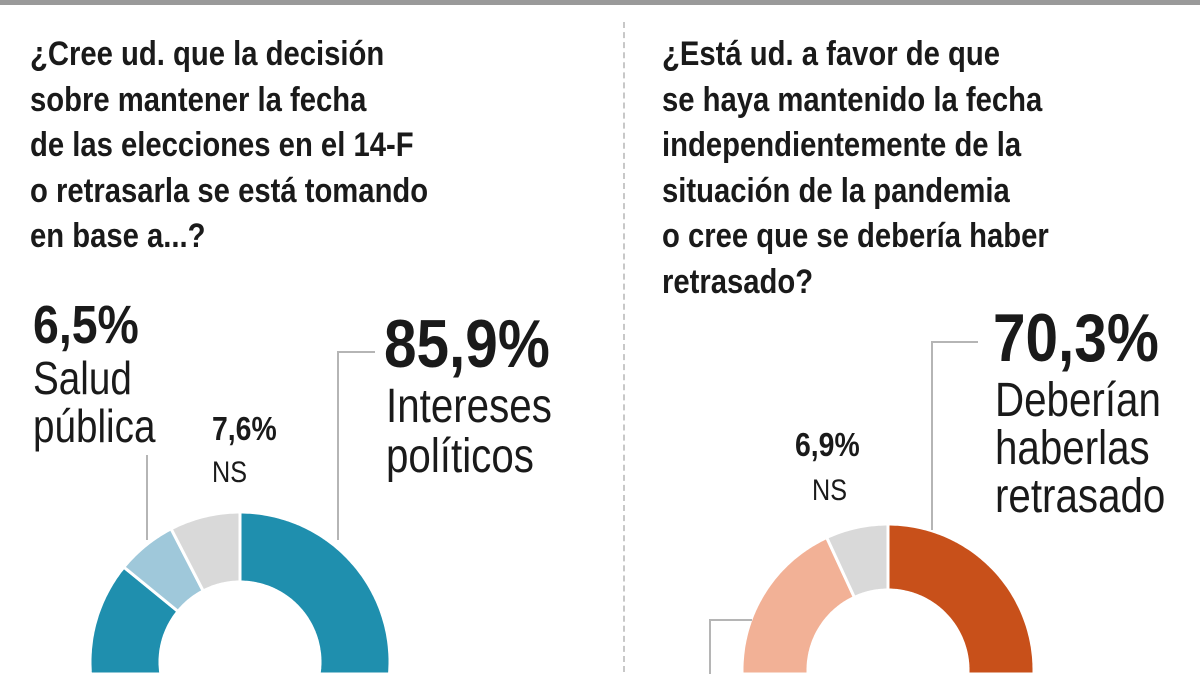 This screenshot has width=1200, height=675. I want to click on donut-chart-left, so click(240, 592).